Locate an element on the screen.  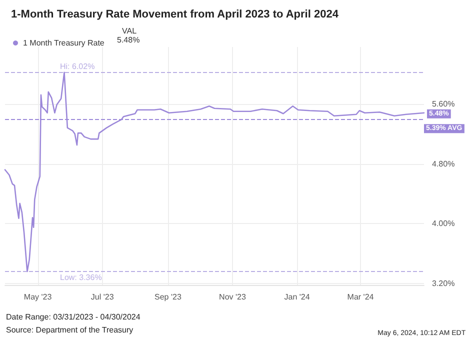
x-tick-label: Jul '23 is located at coordinates (102, 297).